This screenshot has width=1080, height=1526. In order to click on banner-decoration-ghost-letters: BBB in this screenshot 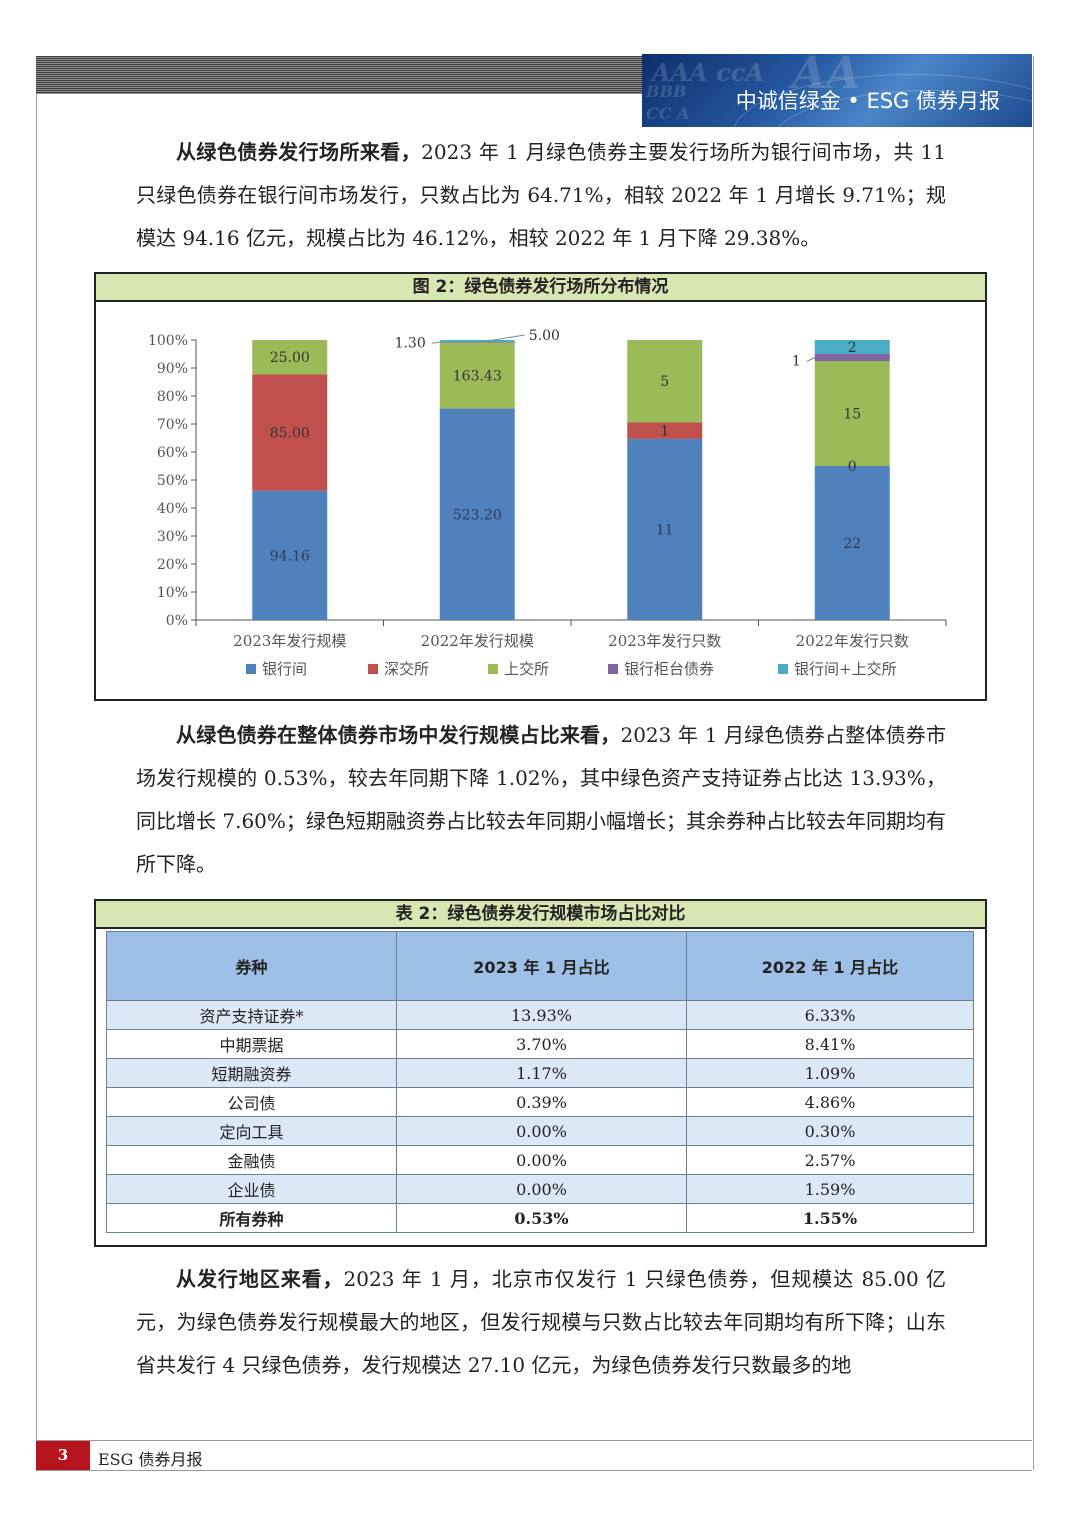, I will do `click(666, 91)`.